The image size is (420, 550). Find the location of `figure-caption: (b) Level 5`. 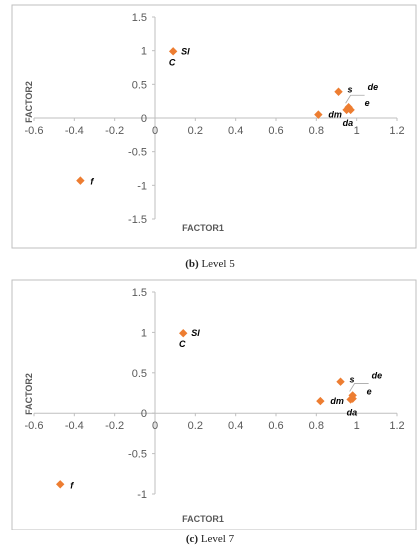

figure-caption: (b) Level 5 is located at coordinates (210, 264).